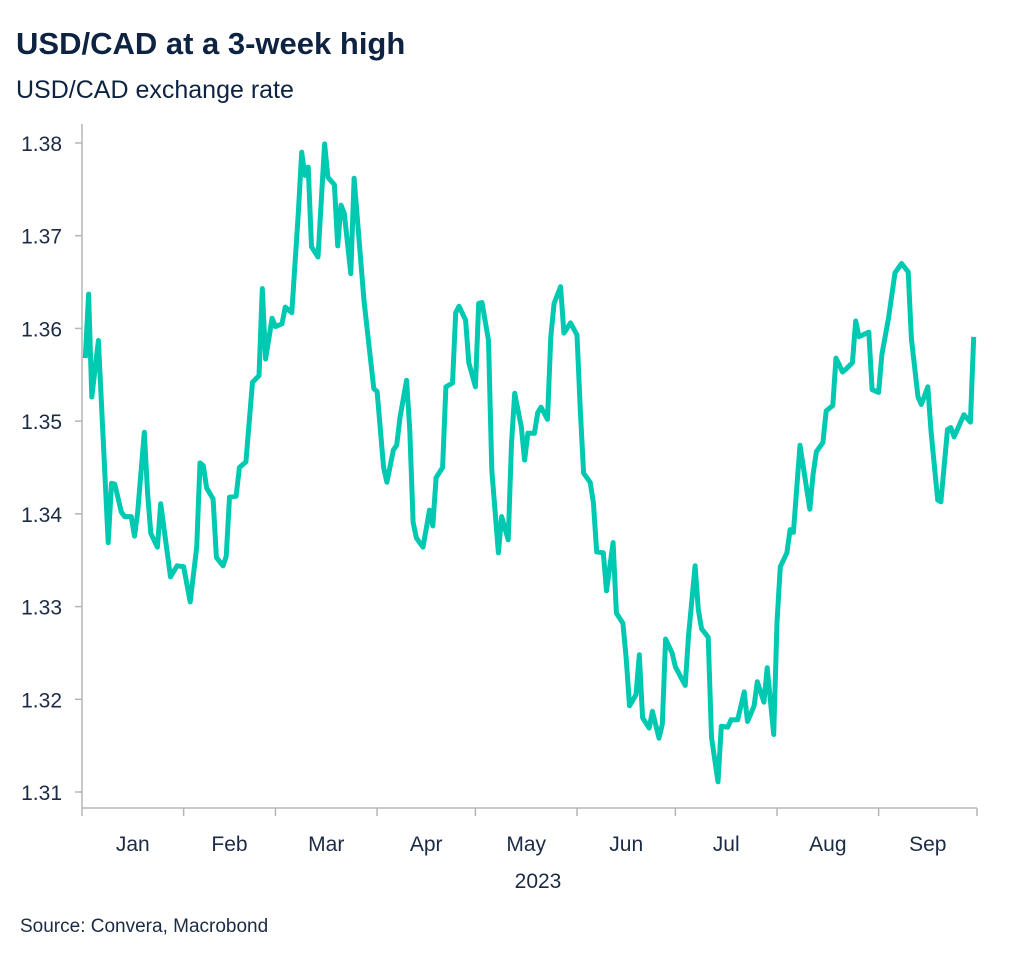  What do you see at coordinates (41, 793) in the screenshot?
I see `y-tick-label: 1.31` at bounding box center [41, 793].